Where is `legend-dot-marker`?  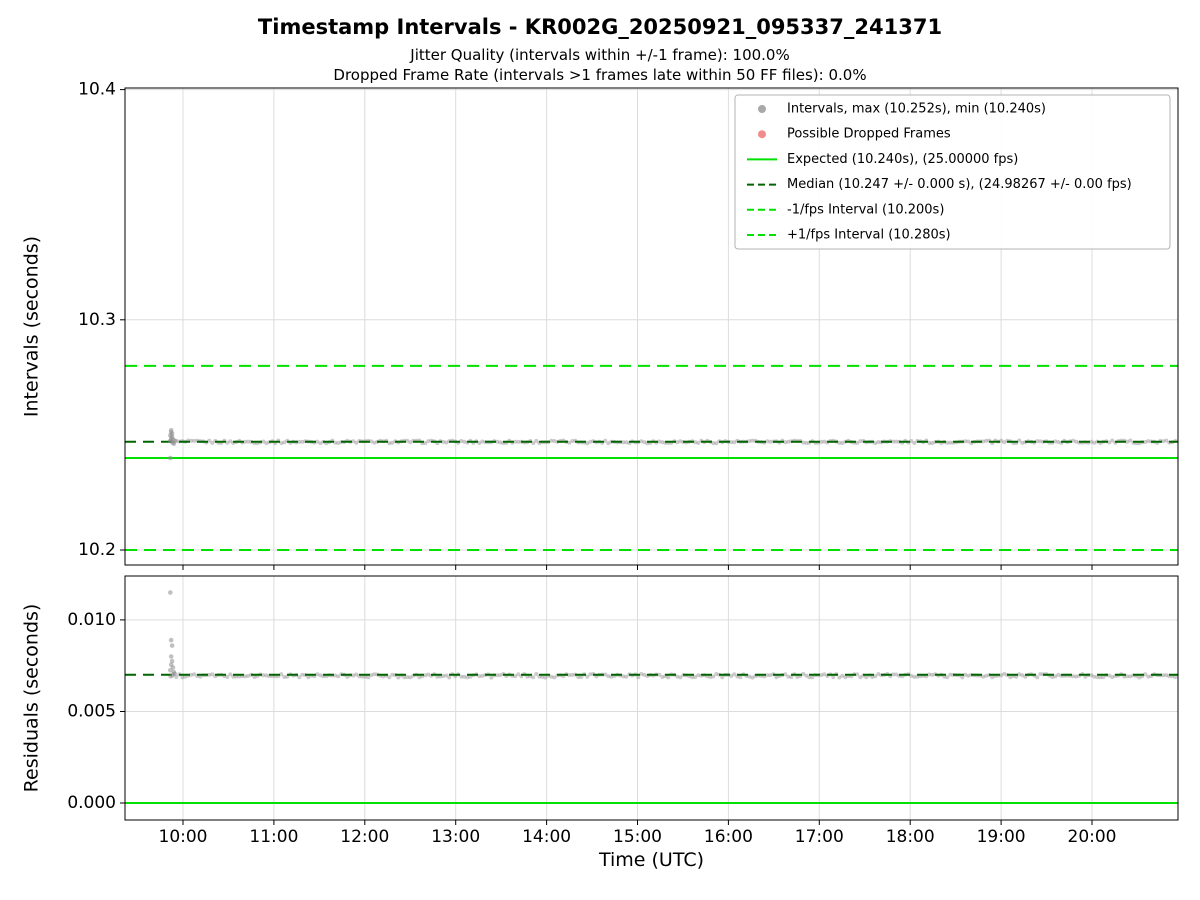 legend-dot-marker is located at coordinates (762, 134).